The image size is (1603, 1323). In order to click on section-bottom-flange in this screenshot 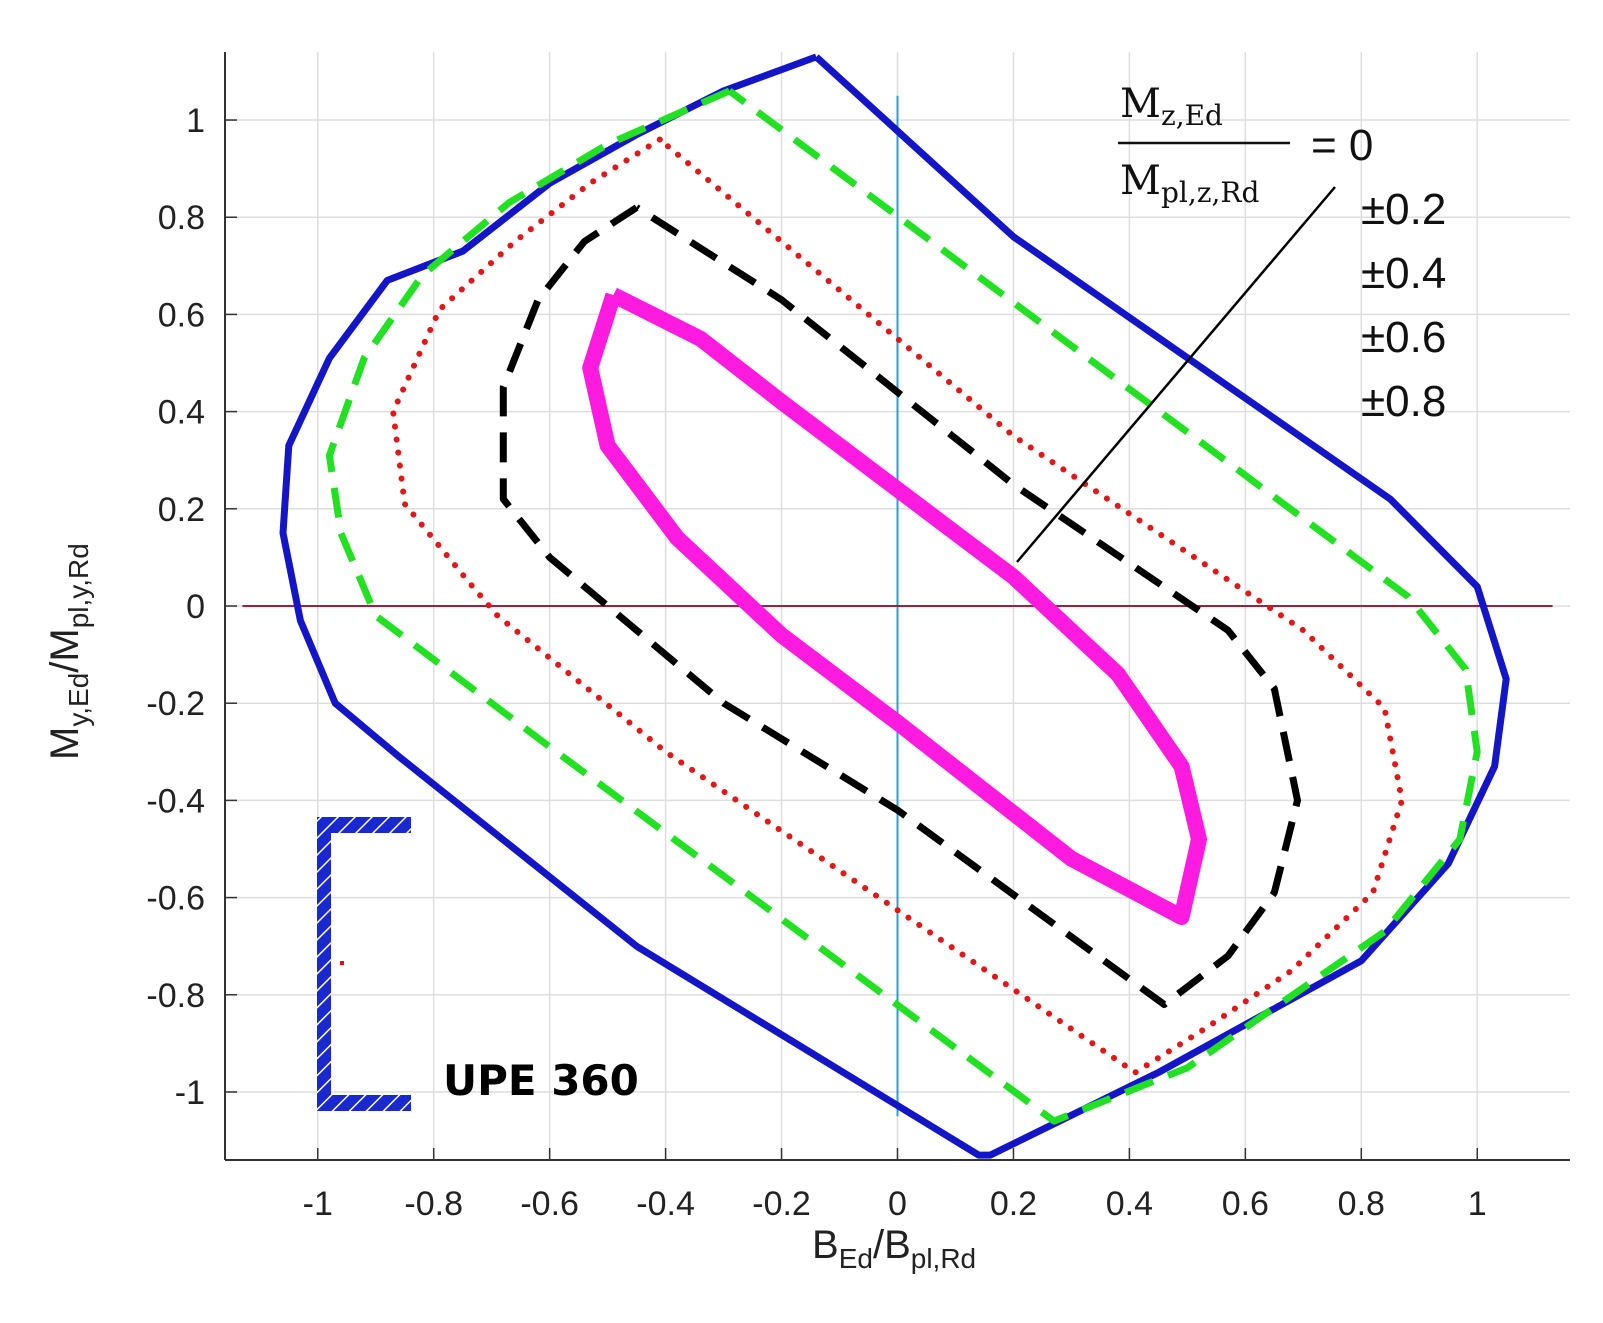, I will do `click(364, 1103)`.